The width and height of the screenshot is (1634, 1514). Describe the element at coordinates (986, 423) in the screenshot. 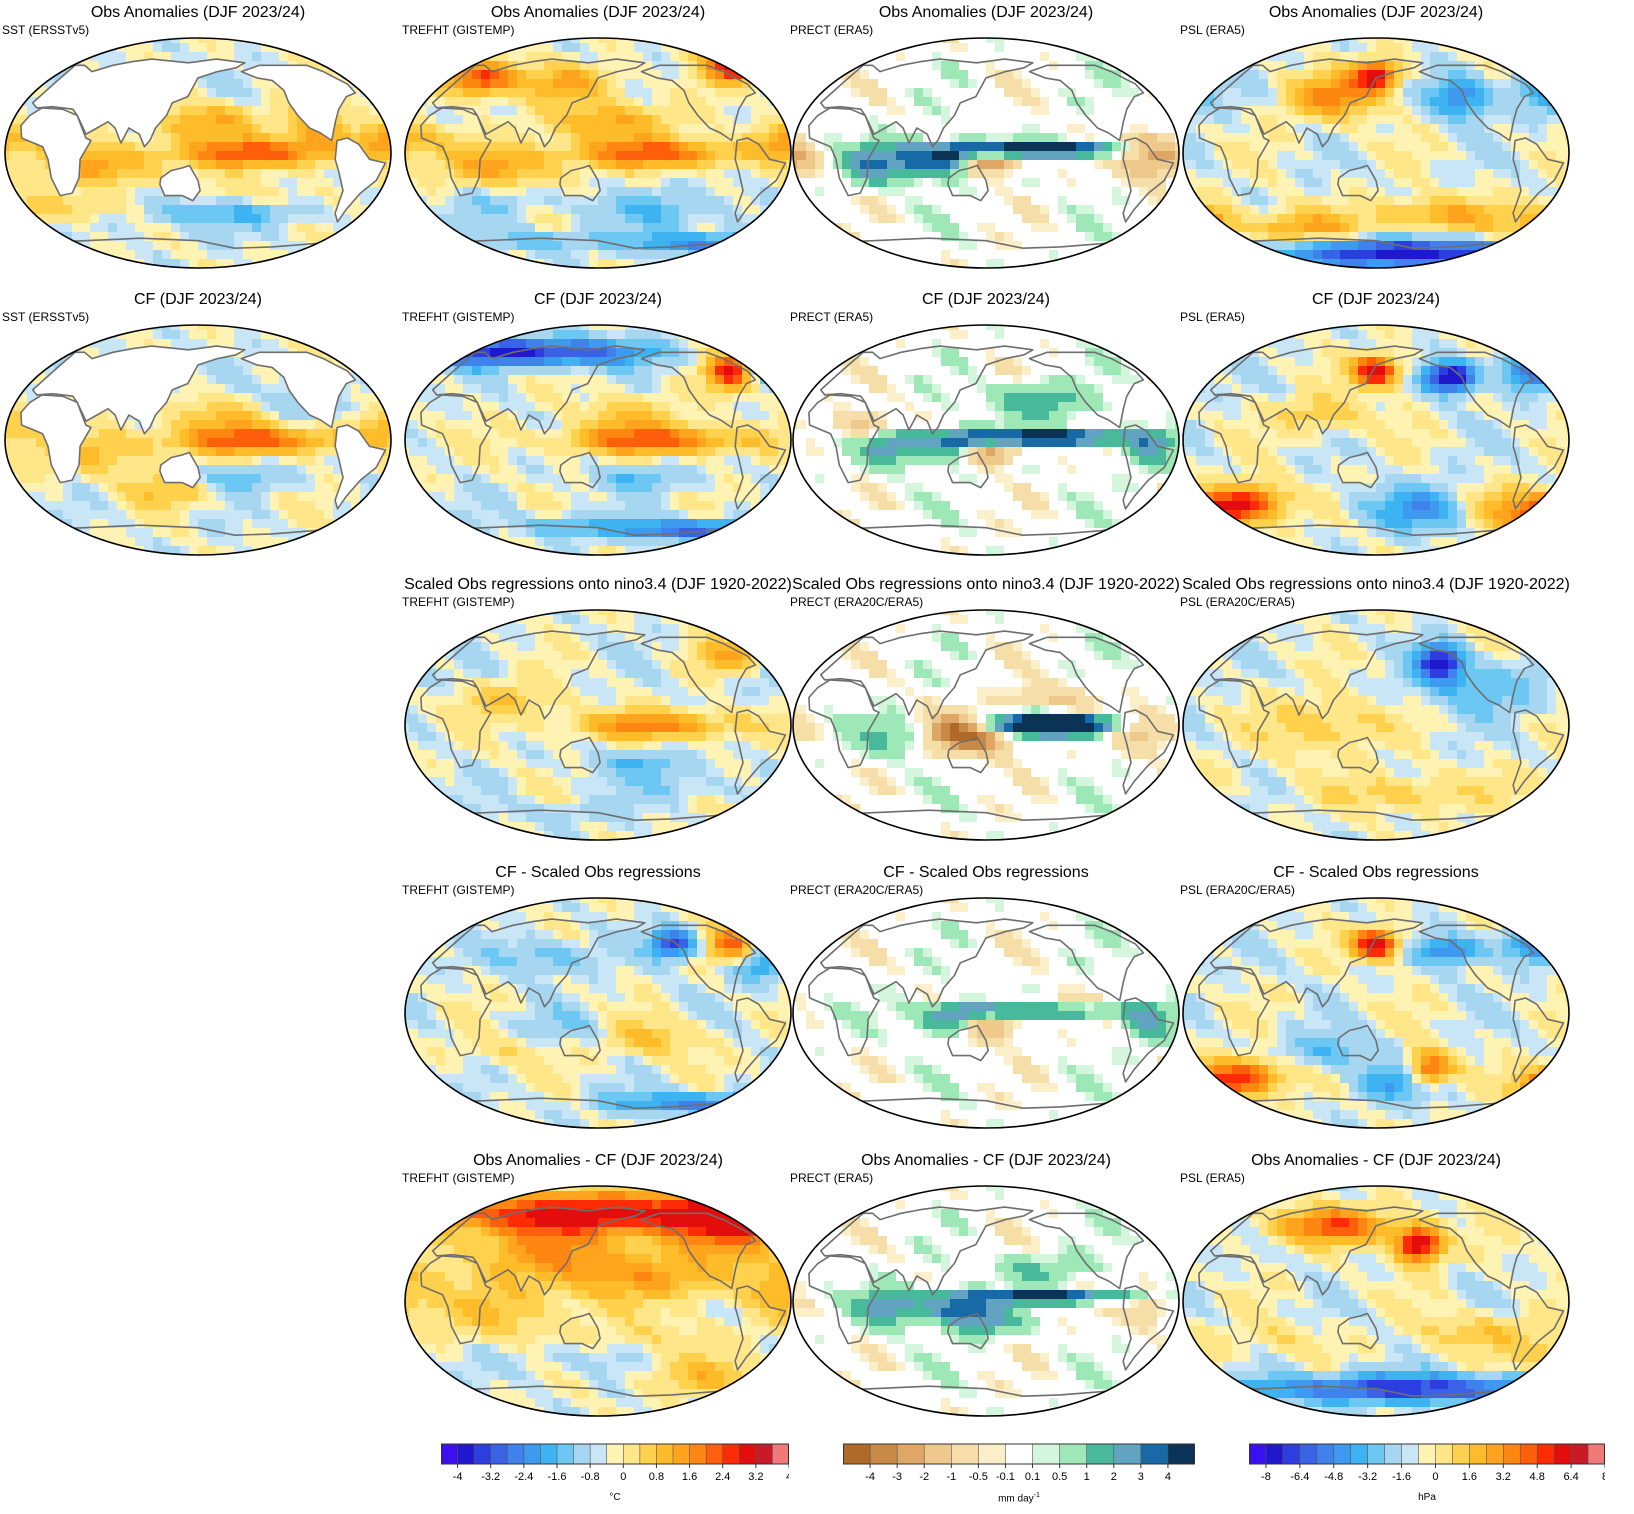

I see `map-panel: CF (DJF 2023/24) PRECT (ERA5)` at that location.